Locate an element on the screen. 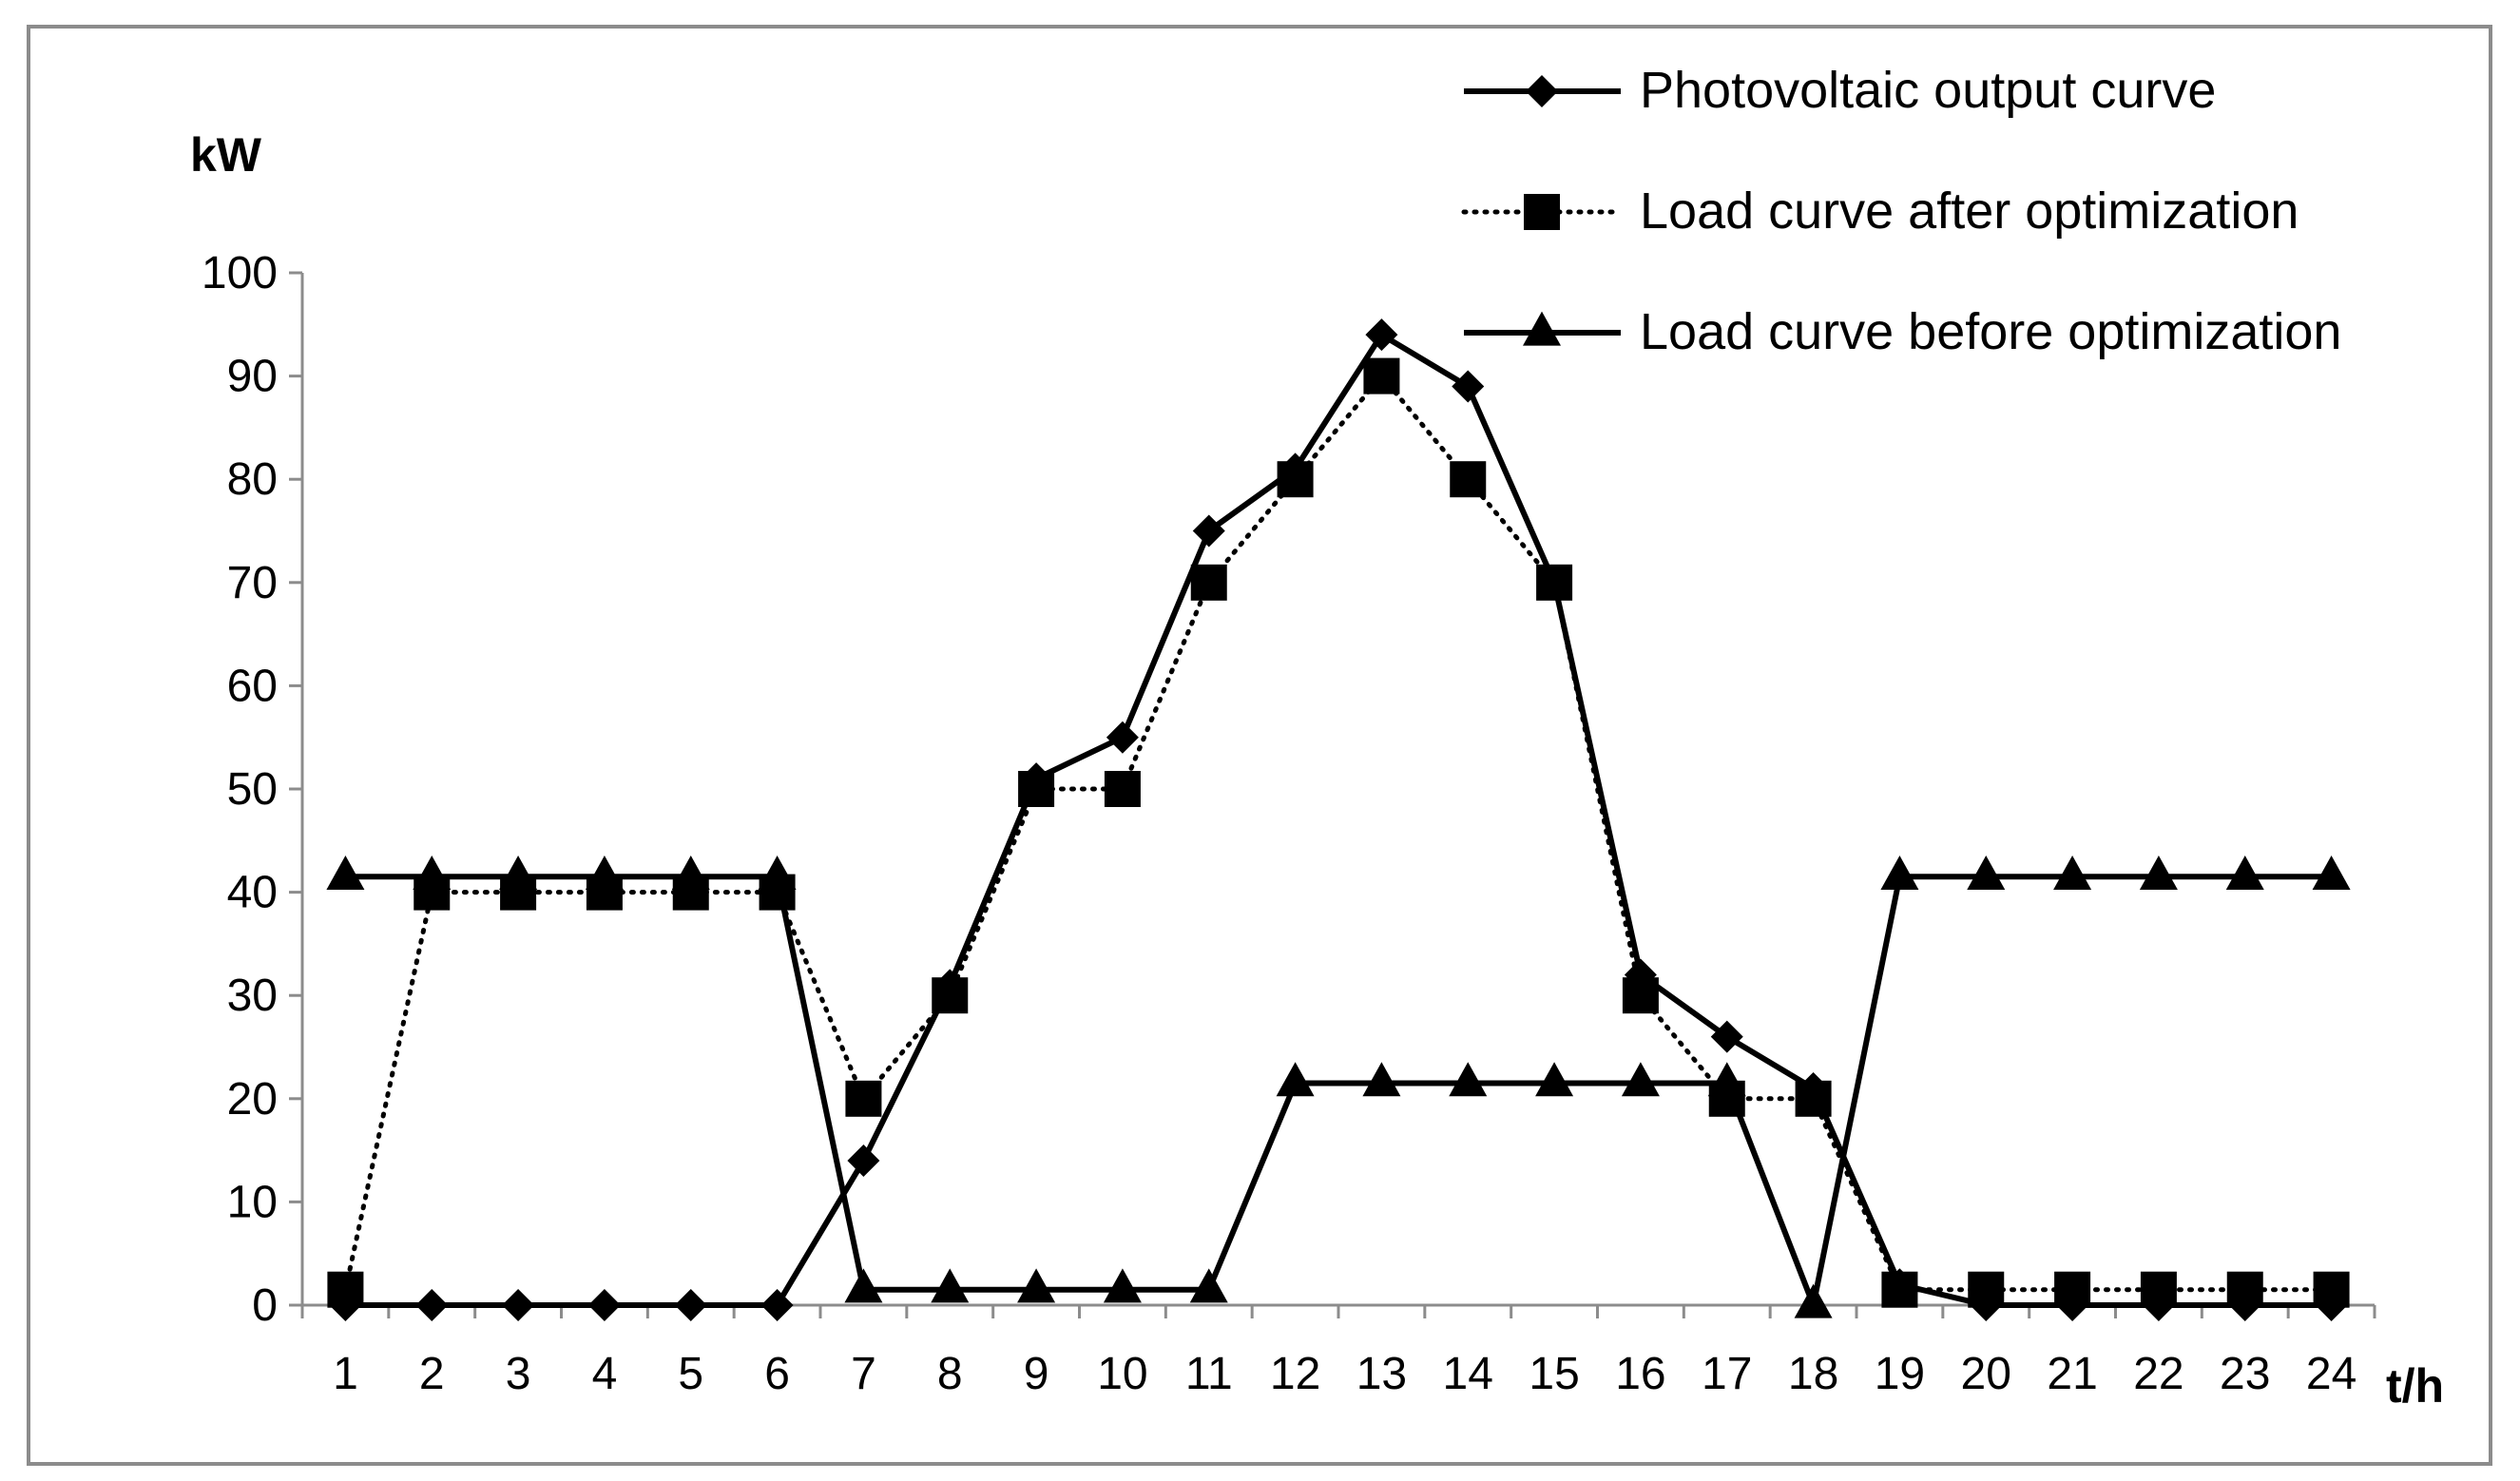 The image size is (2520, 1481). y-tick-label: 100 is located at coordinates (240, 273).